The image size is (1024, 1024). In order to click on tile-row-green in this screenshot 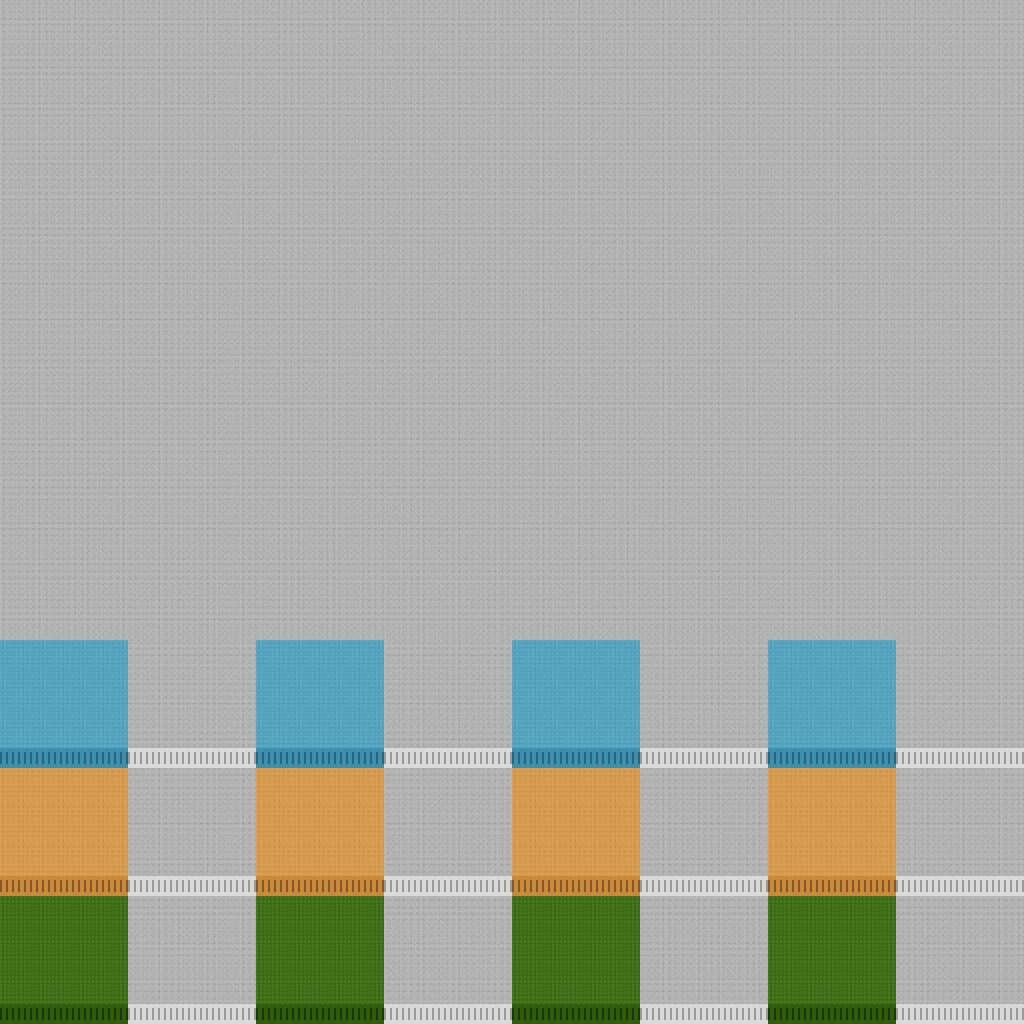, I will do `click(512, 960)`.